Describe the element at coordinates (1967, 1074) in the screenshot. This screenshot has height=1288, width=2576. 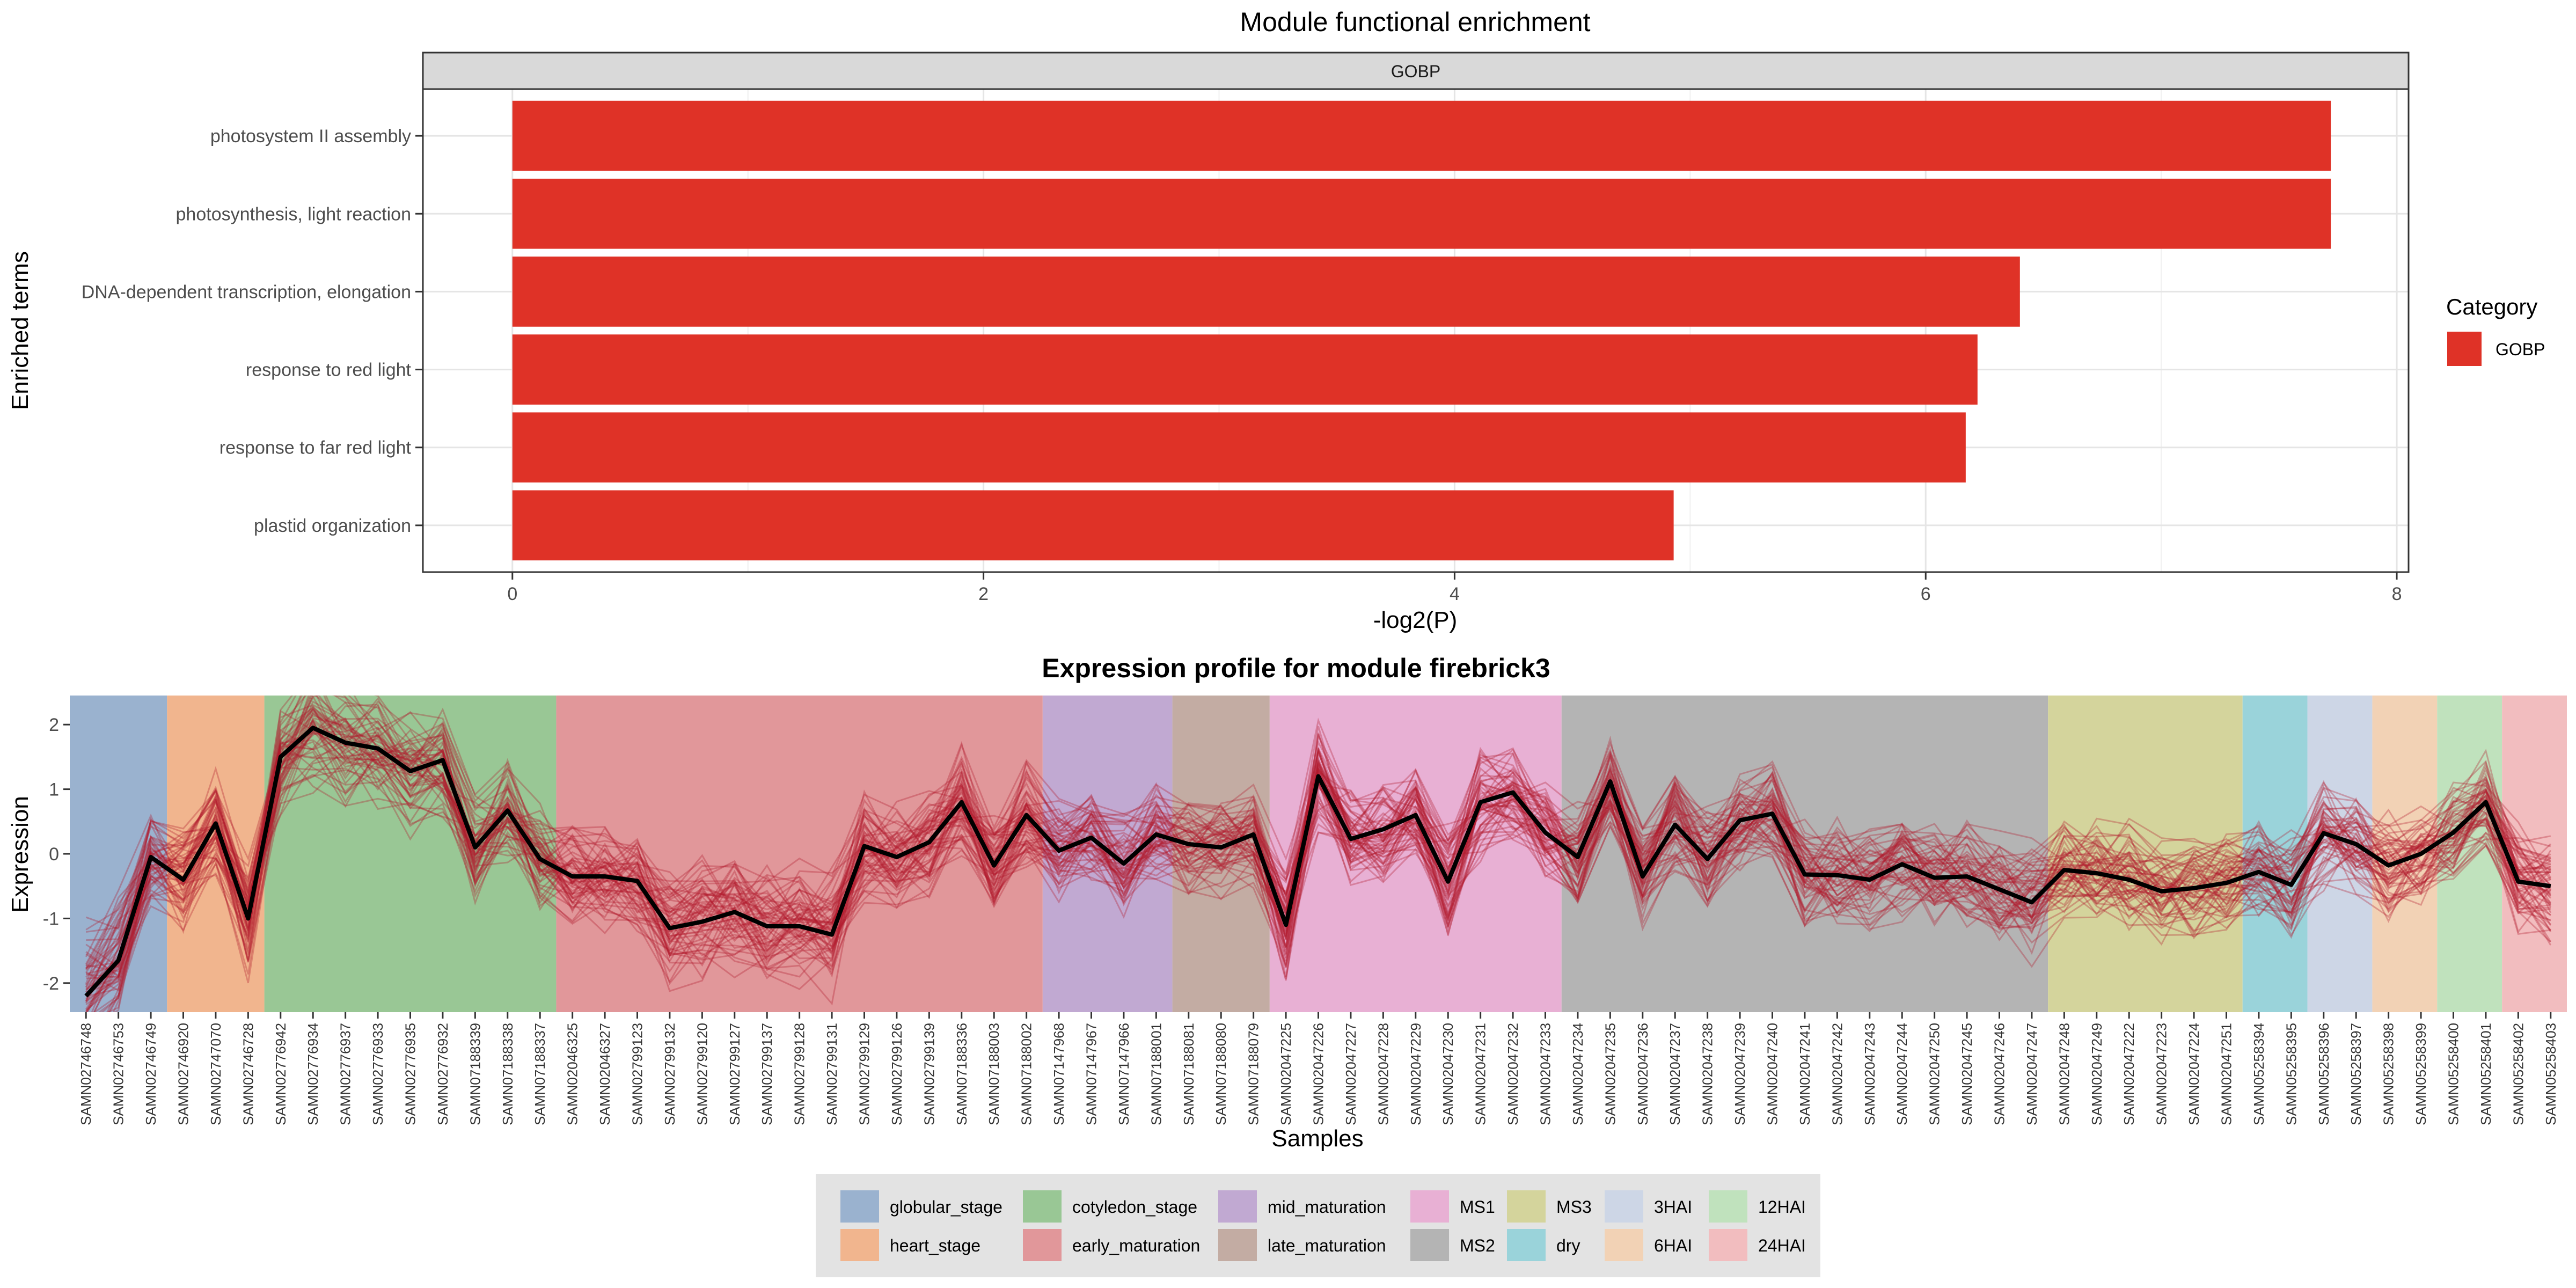
I see `sample-label: SAMN02047245` at that location.